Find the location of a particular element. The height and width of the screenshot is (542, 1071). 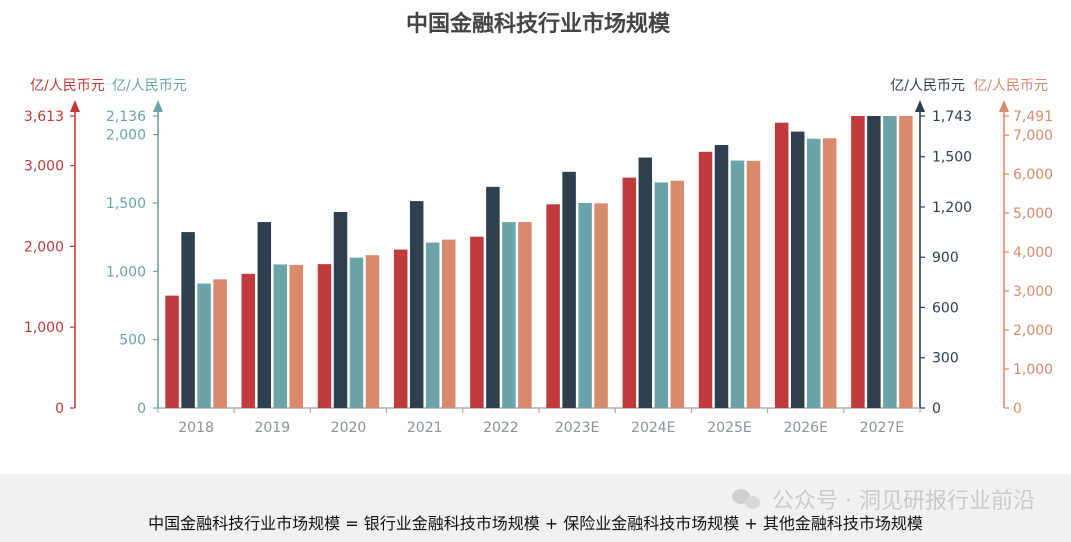

wechat-icon is located at coordinates (747, 499).